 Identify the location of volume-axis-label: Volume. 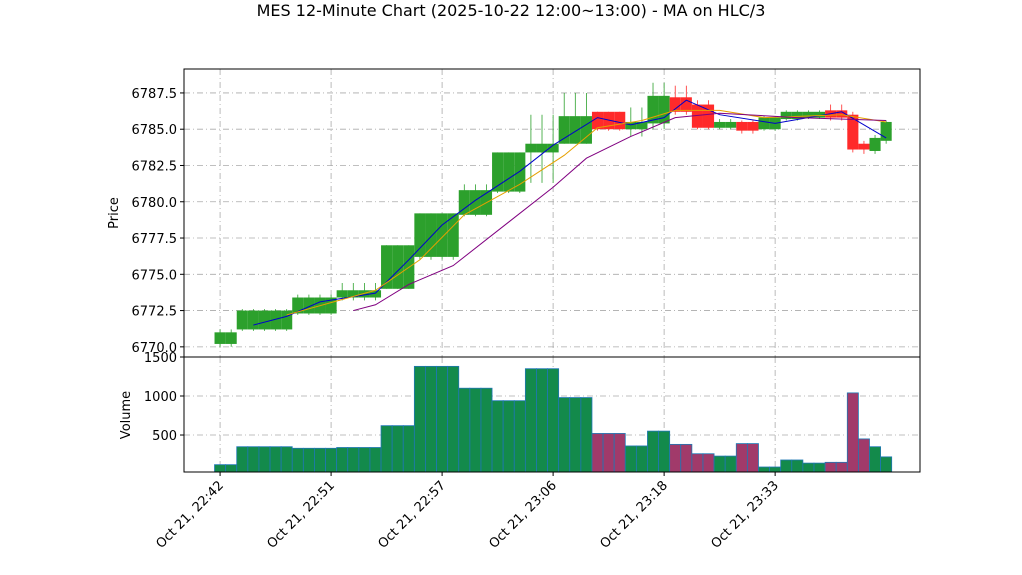
(126, 415).